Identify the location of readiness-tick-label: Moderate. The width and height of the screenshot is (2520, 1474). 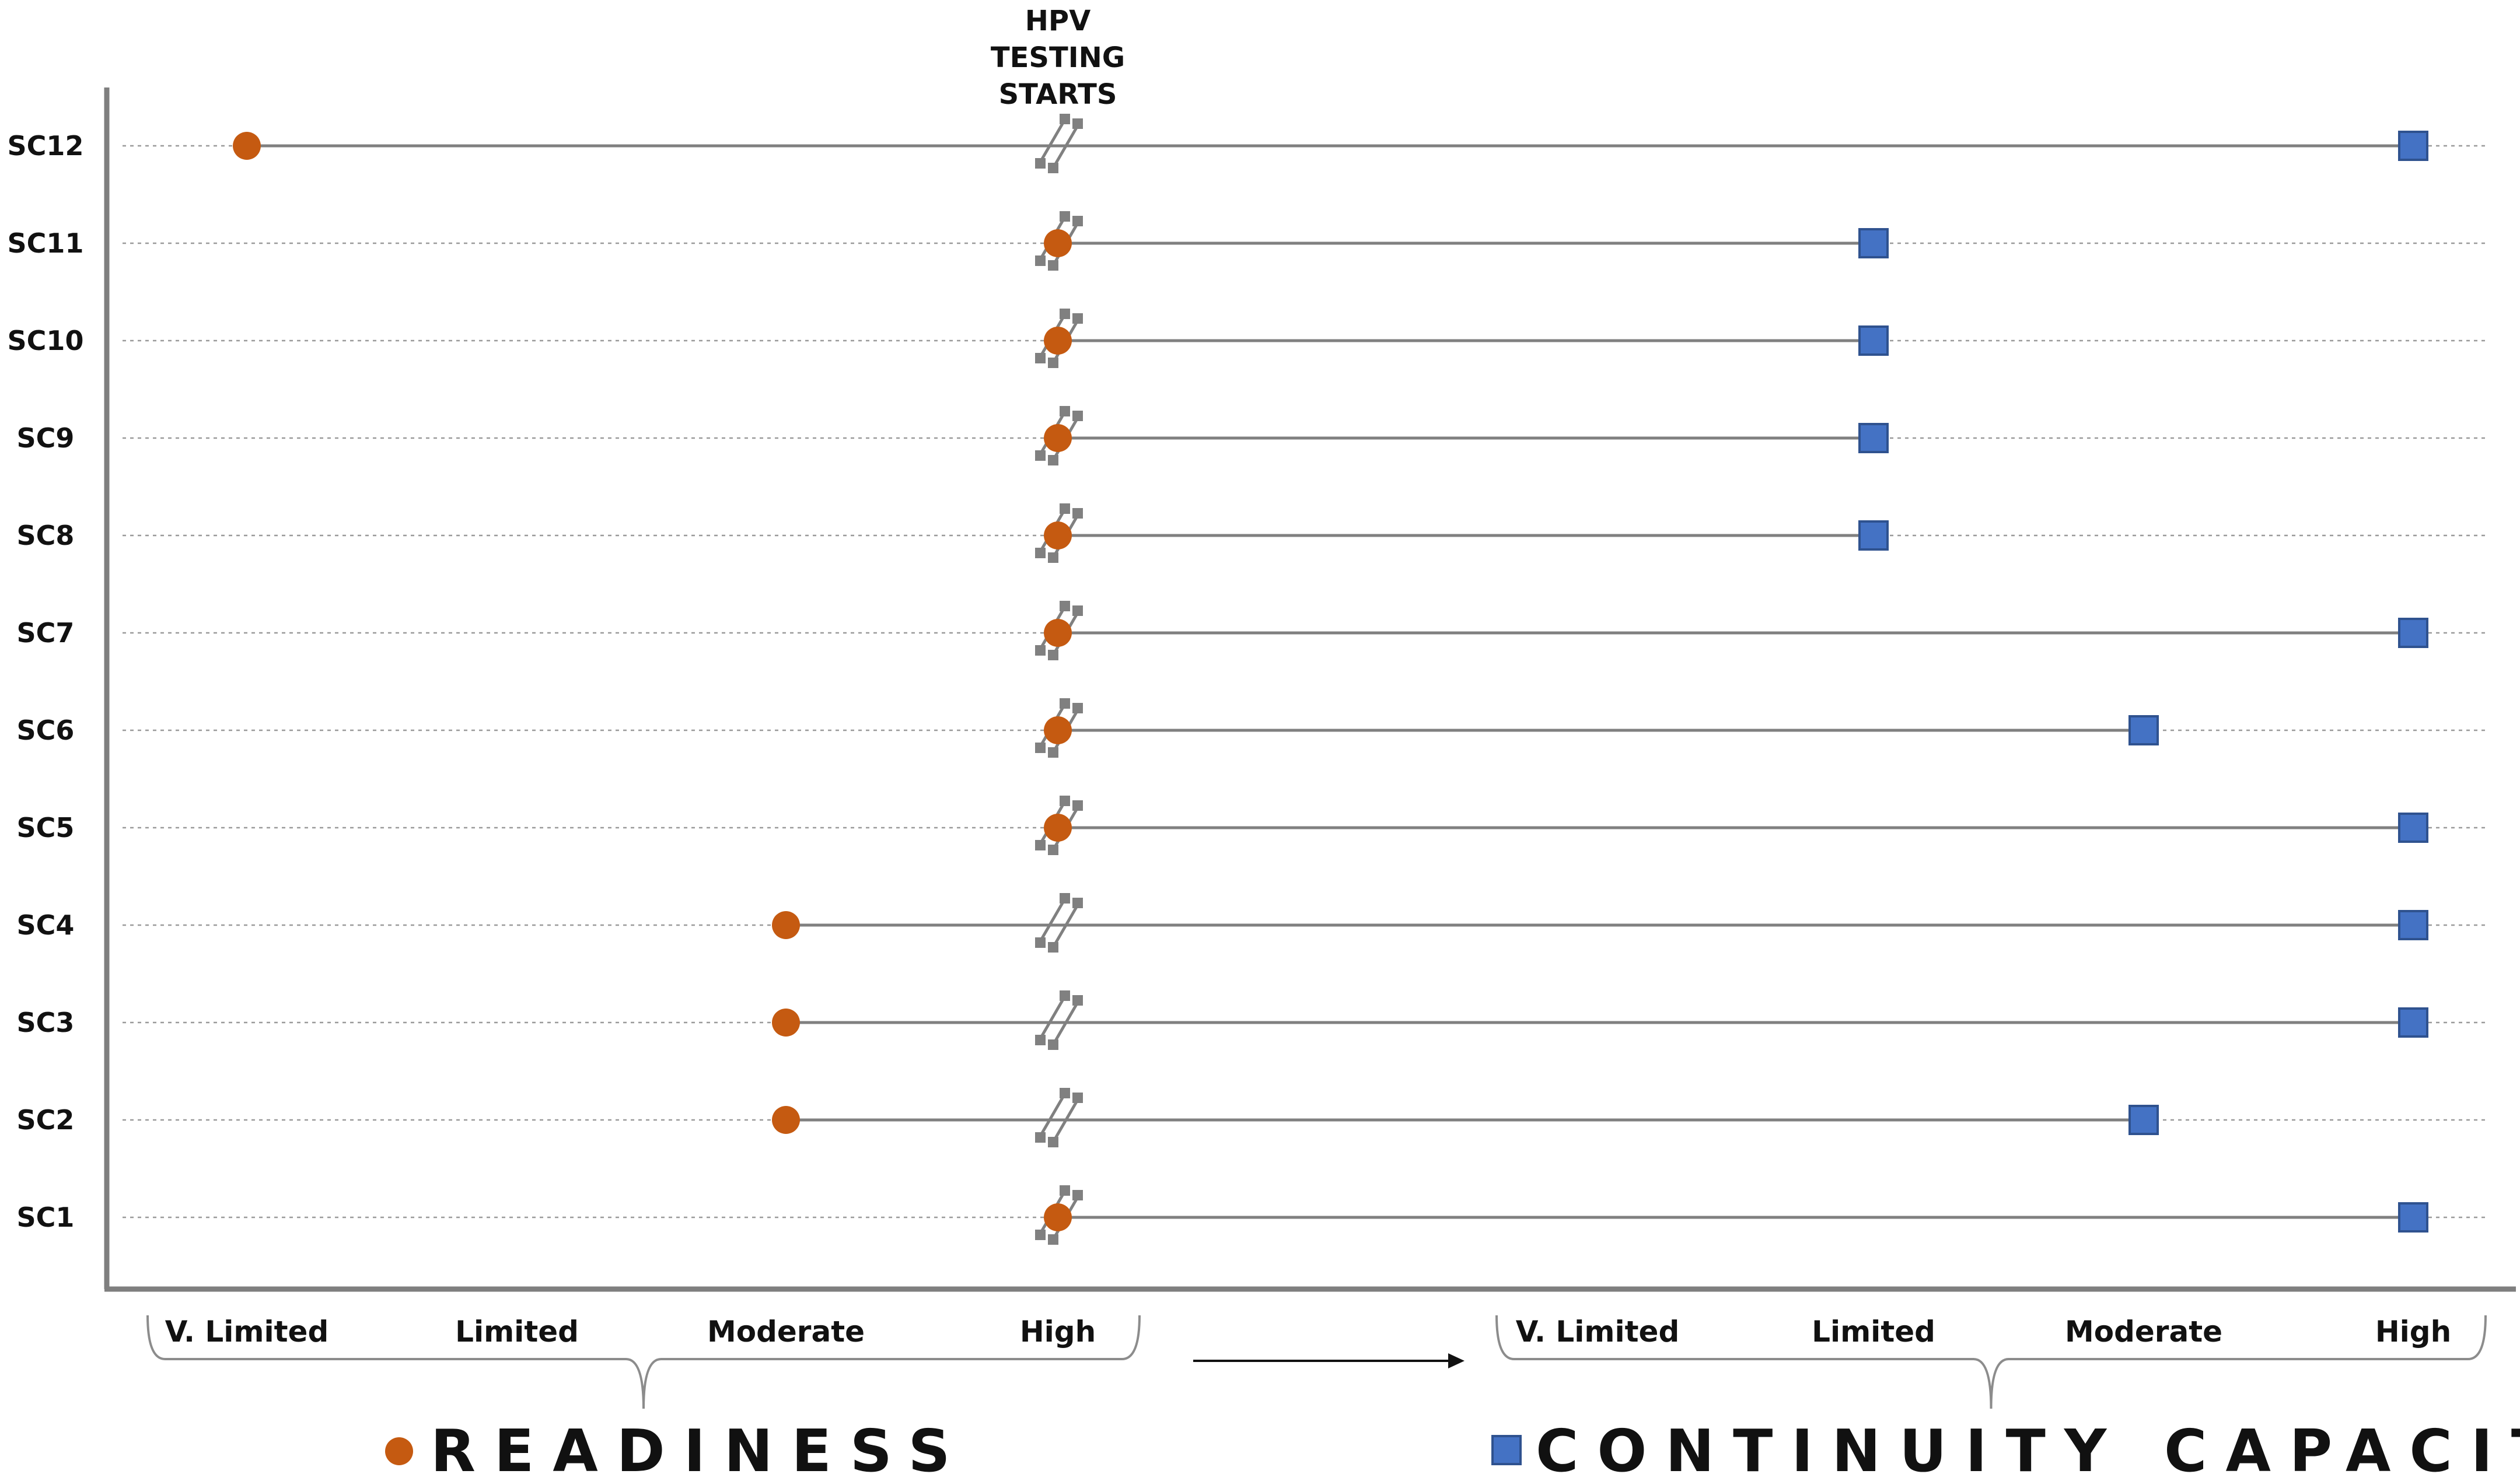
(786, 1332).